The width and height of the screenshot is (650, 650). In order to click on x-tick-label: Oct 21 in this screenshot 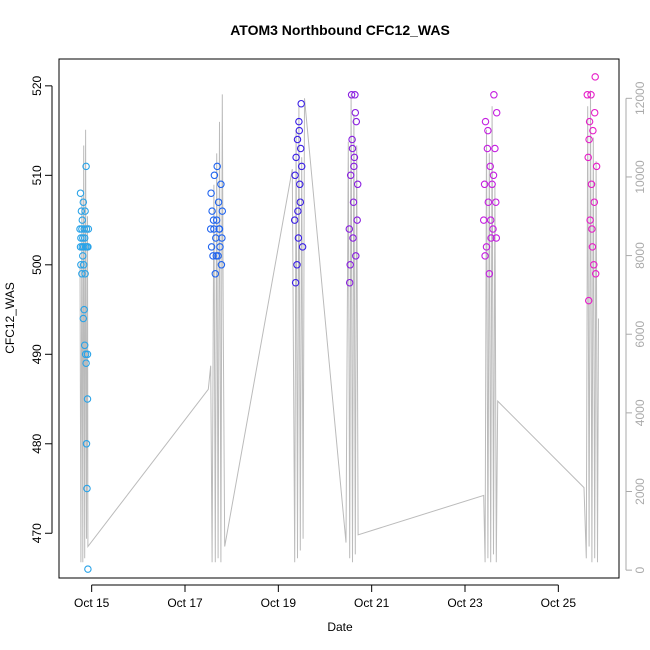, I will do `click(372, 603)`.